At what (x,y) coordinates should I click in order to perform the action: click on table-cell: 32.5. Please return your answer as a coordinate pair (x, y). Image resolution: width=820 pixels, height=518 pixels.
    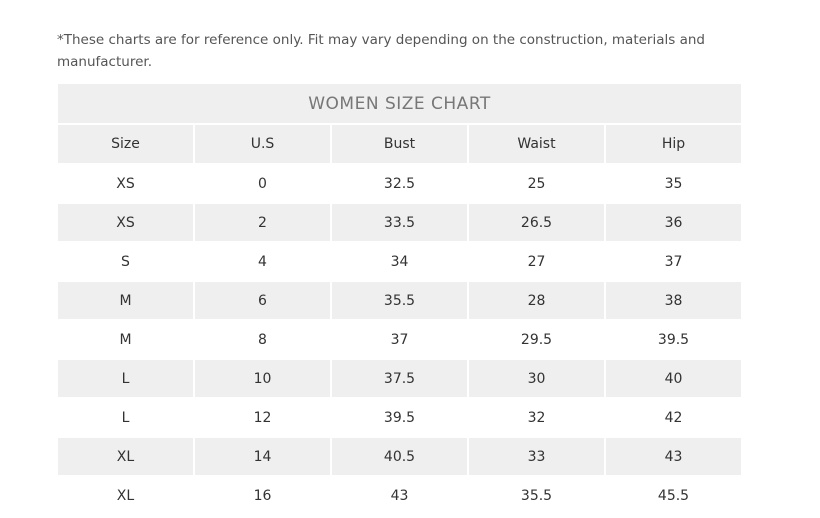
    Looking at the image, I should click on (399, 183).